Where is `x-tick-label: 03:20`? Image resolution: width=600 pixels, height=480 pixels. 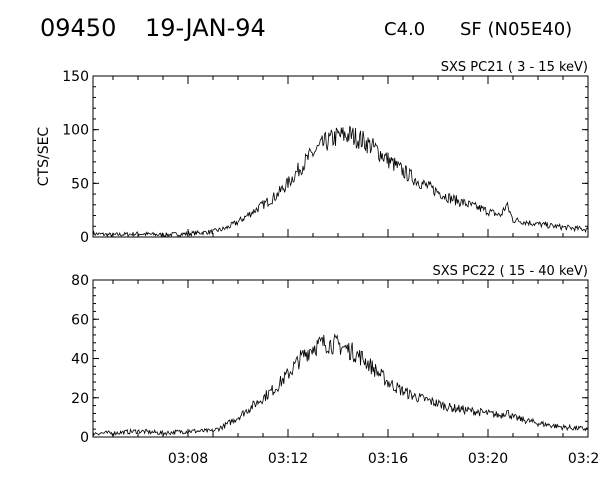 x-tick-label: 03:20 is located at coordinates (488, 459).